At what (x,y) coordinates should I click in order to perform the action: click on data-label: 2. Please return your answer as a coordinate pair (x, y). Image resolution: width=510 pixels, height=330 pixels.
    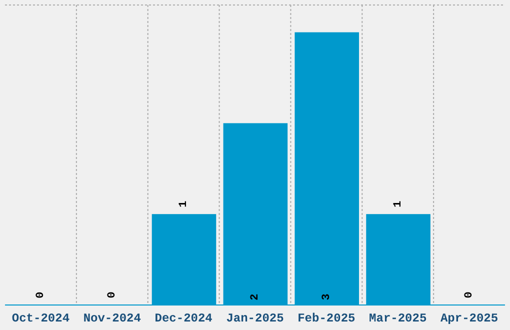
    Looking at the image, I should click on (255, 297).